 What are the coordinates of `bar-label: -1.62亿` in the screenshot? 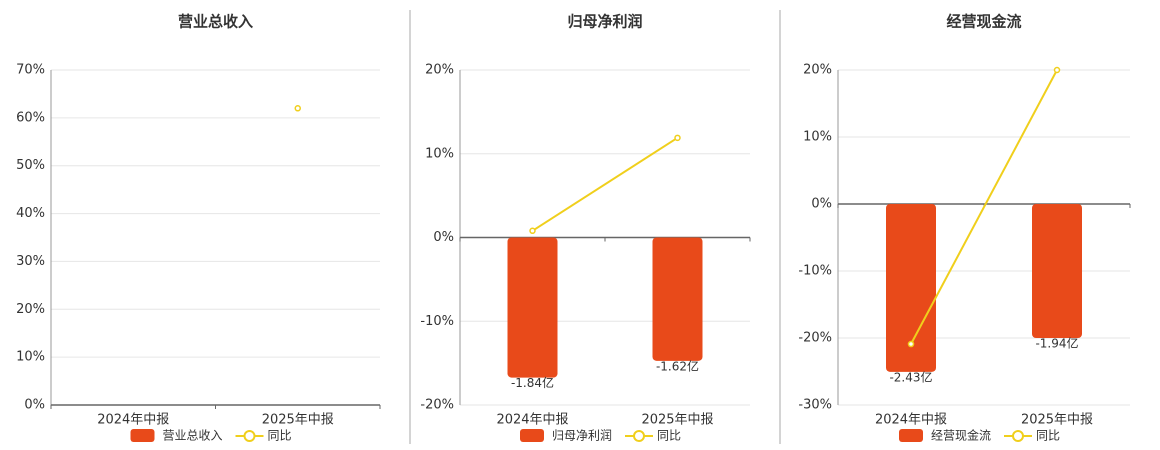 It's located at (677, 365).